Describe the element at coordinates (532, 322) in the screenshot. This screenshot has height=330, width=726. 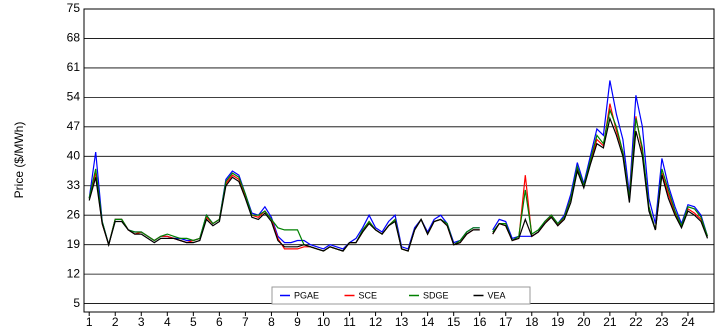
I see `x-tick-label: 18` at that location.